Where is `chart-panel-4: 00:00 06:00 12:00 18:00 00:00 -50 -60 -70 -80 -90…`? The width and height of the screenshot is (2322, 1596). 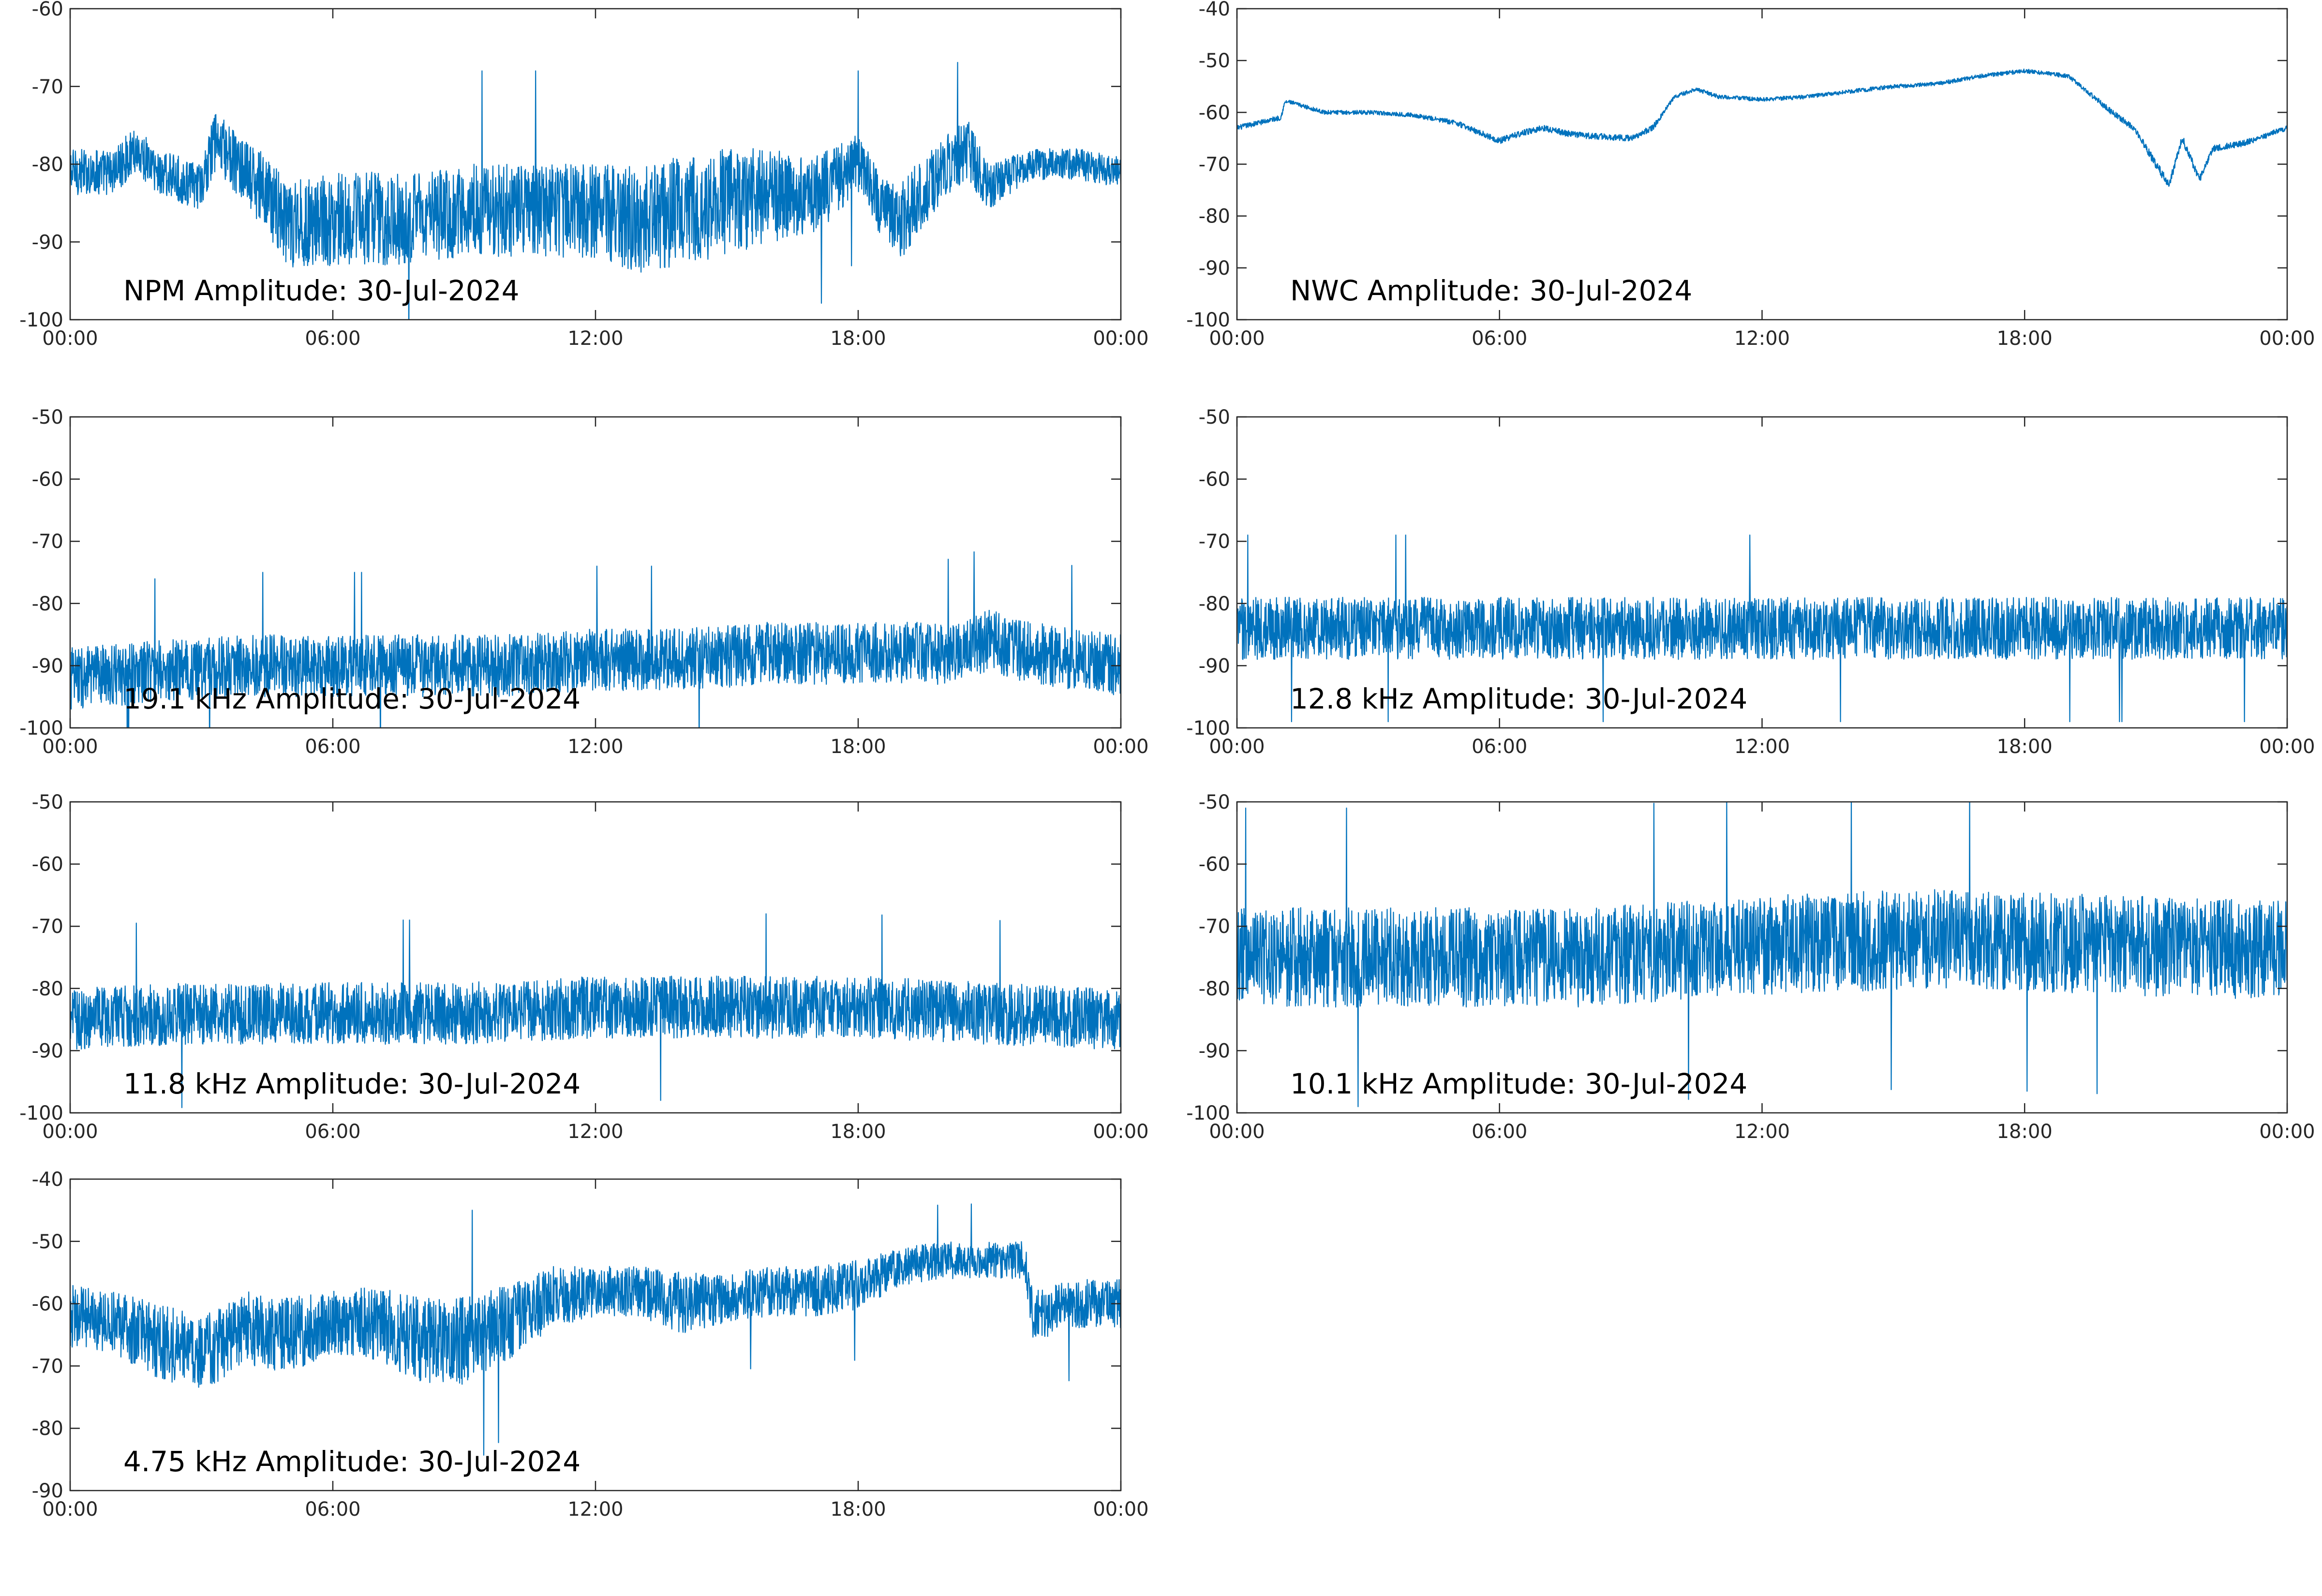 chart-panel-4: 00:00 06:00 12:00 18:00 00:00 -50 -60 -70 -80 -90… is located at coordinates (1750, 582).